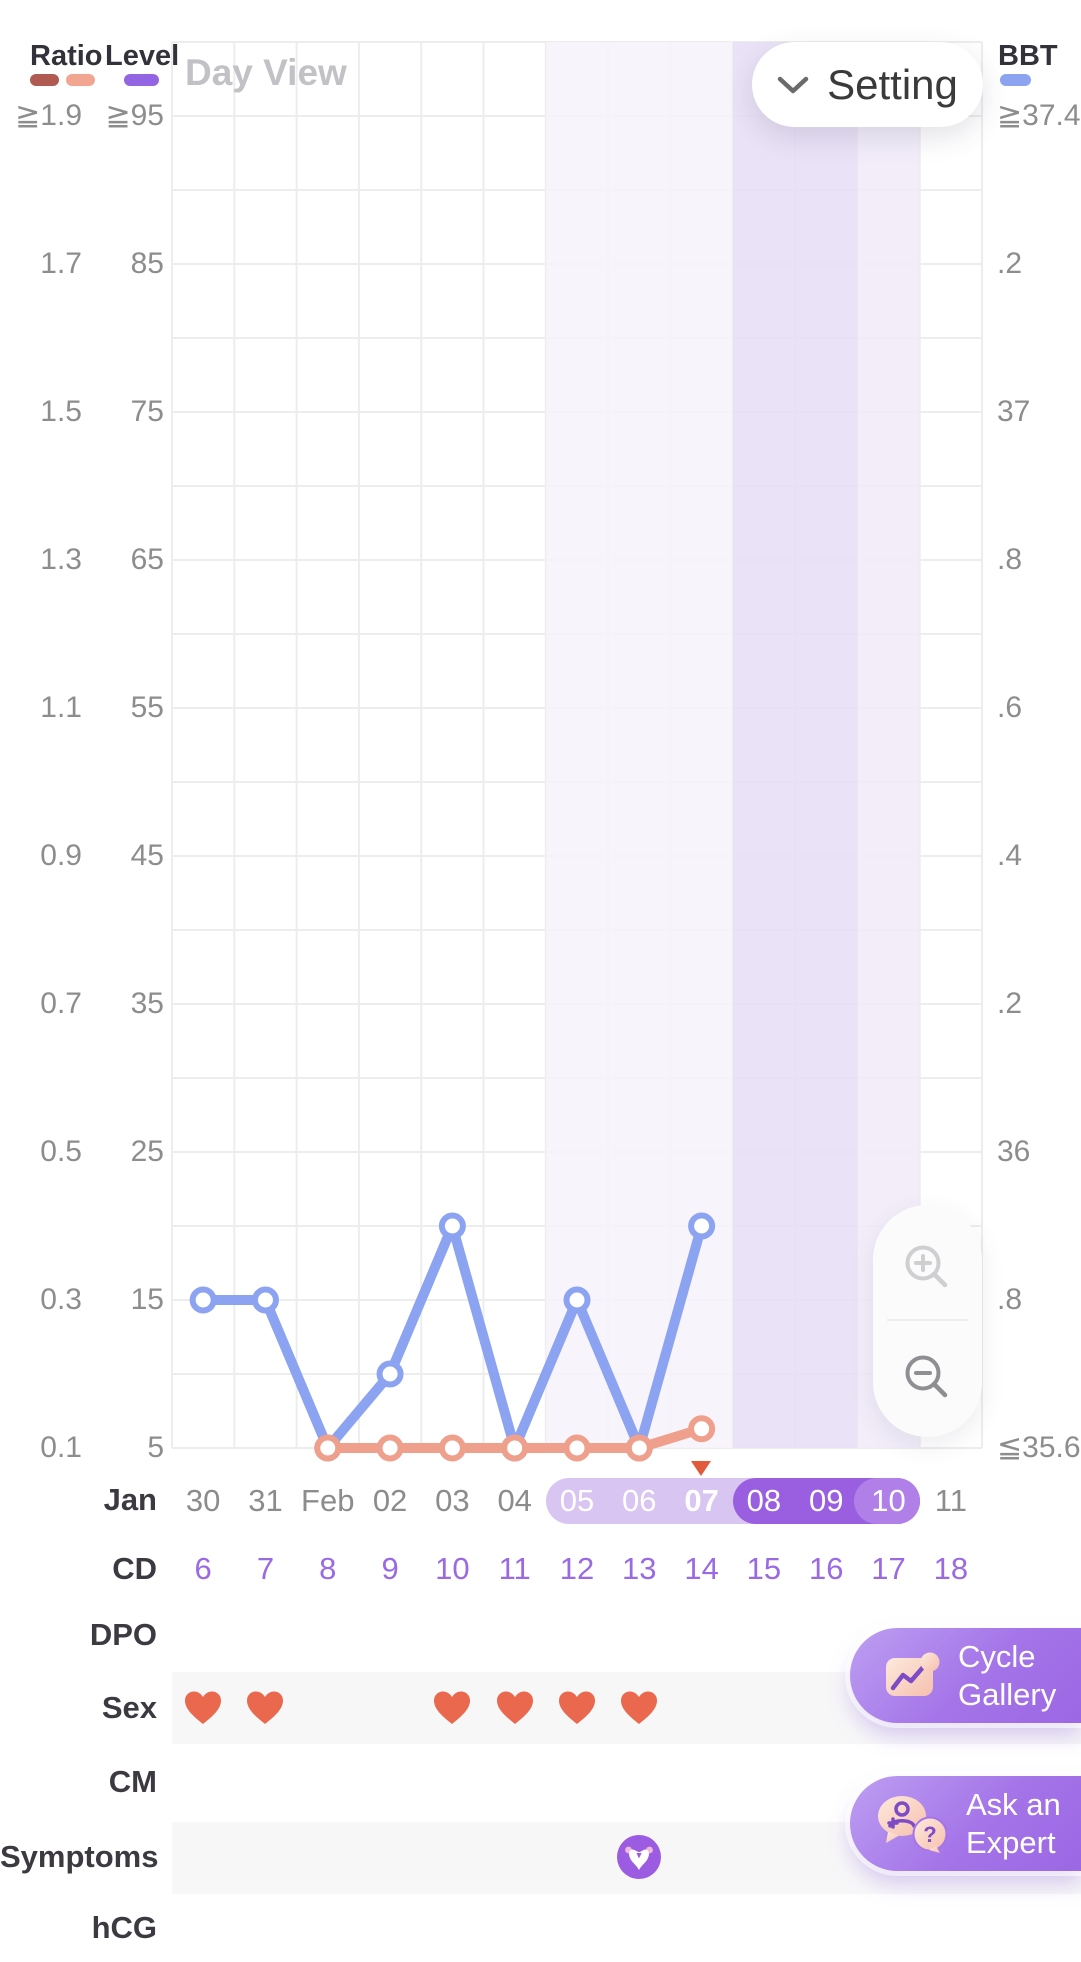  I want to click on chevron-down-icon, so click(793, 85).